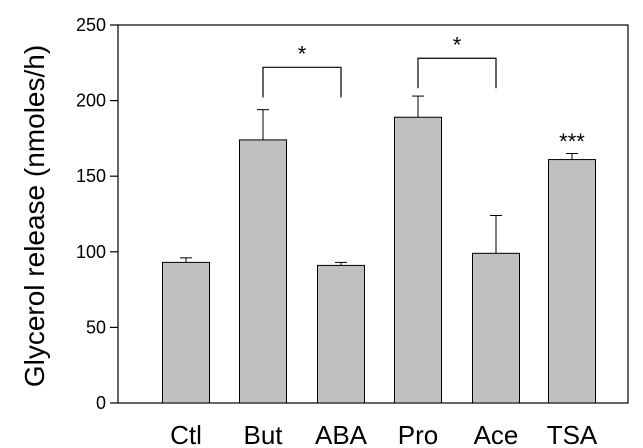 Image resolution: width=643 pixels, height=448 pixels. Describe the element at coordinates (263, 434) in the screenshot. I see `x-tick-label: But` at that location.